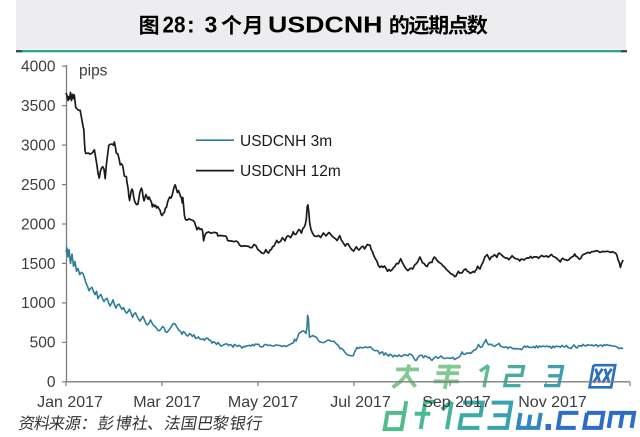 Image resolution: width=640 pixels, height=437 pixels. Describe the element at coordinates (38, 224) in the screenshot. I see `svg-text: 2000` at that location.